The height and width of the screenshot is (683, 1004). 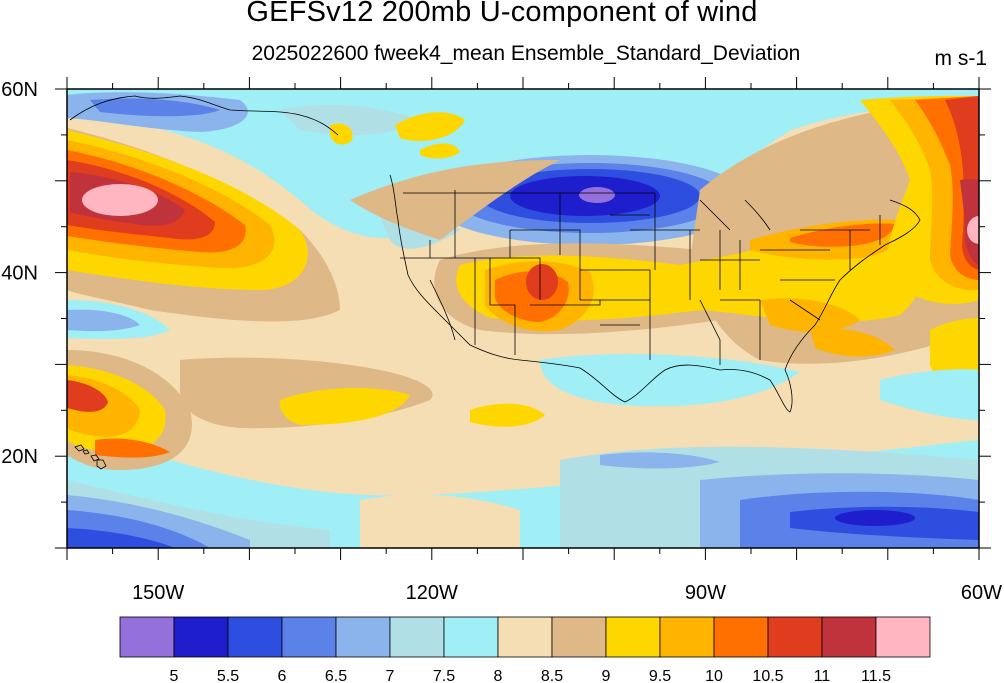 What do you see at coordinates (961, 58) in the screenshot?
I see `units-label: m s-1` at bounding box center [961, 58].